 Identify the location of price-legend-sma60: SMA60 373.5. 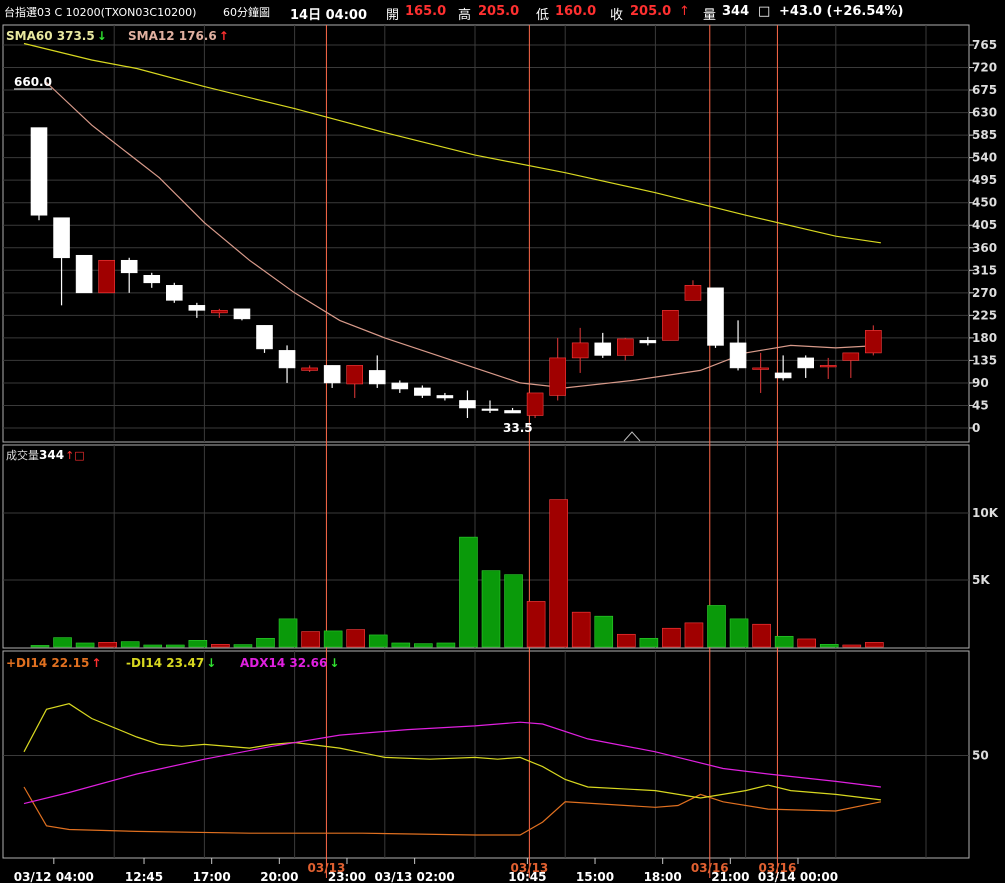
(50, 36).